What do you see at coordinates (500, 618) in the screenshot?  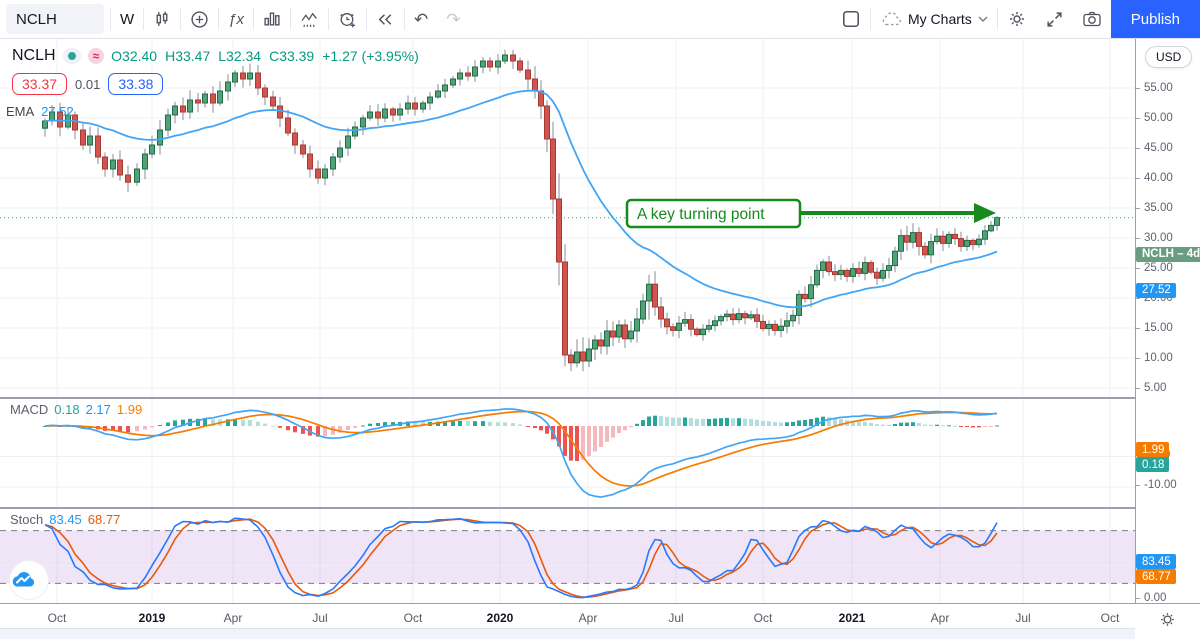 I see `time-axis-label: 2020` at bounding box center [500, 618].